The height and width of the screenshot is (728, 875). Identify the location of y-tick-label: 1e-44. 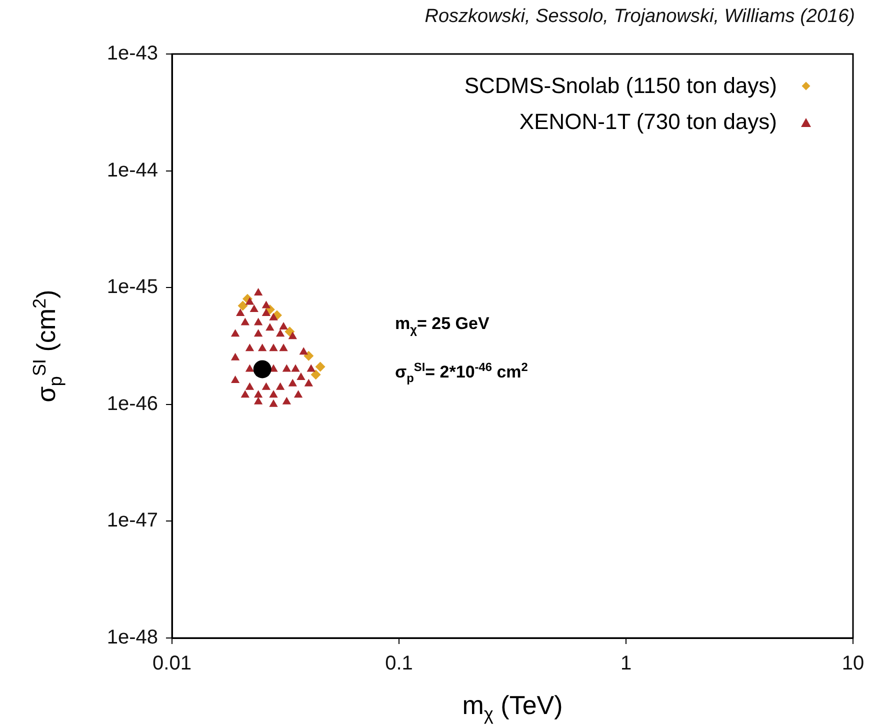
(132, 170).